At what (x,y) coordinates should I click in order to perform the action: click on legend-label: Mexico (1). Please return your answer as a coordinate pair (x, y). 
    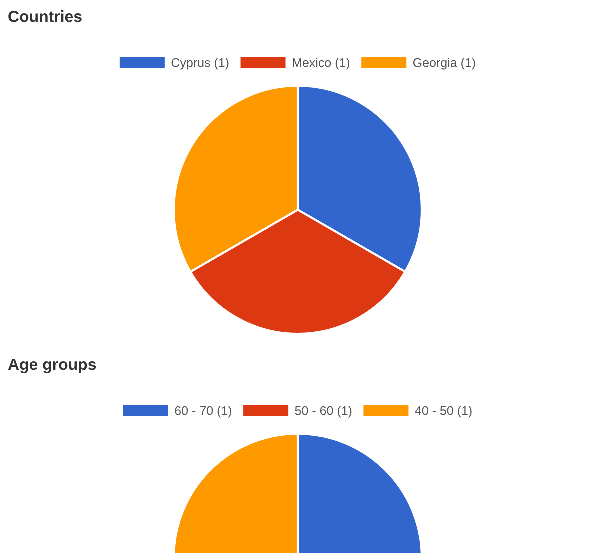
    Looking at the image, I should click on (321, 64).